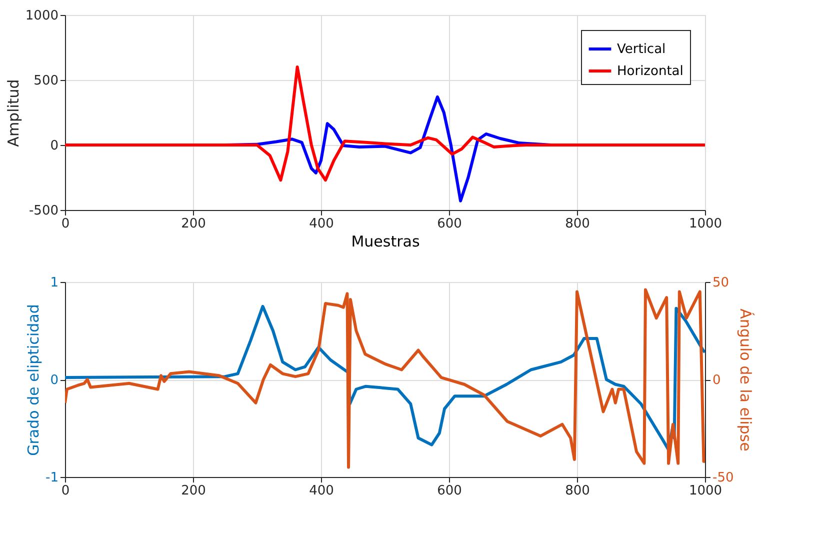 The width and height of the screenshot is (814, 545). Describe the element at coordinates (52, 478) in the screenshot. I see `y-tick-label: -1` at that location.